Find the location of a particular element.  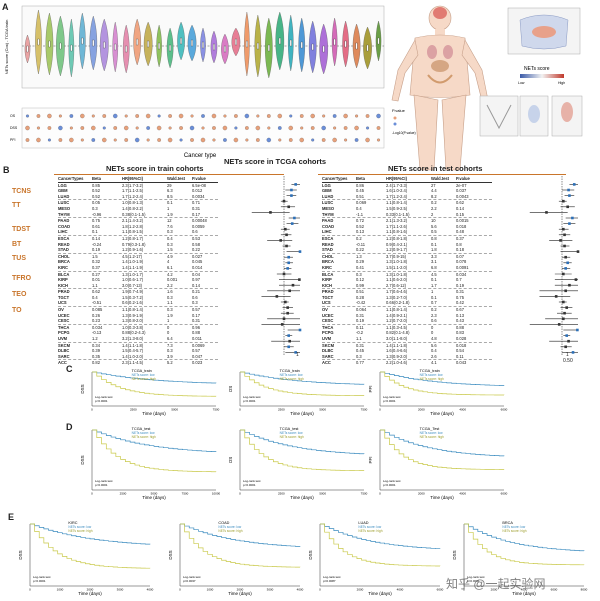

train-row: STAD 0.19 1.2(0.9-1.6) 1.5 0.22 is located at coordinates (138, 250).